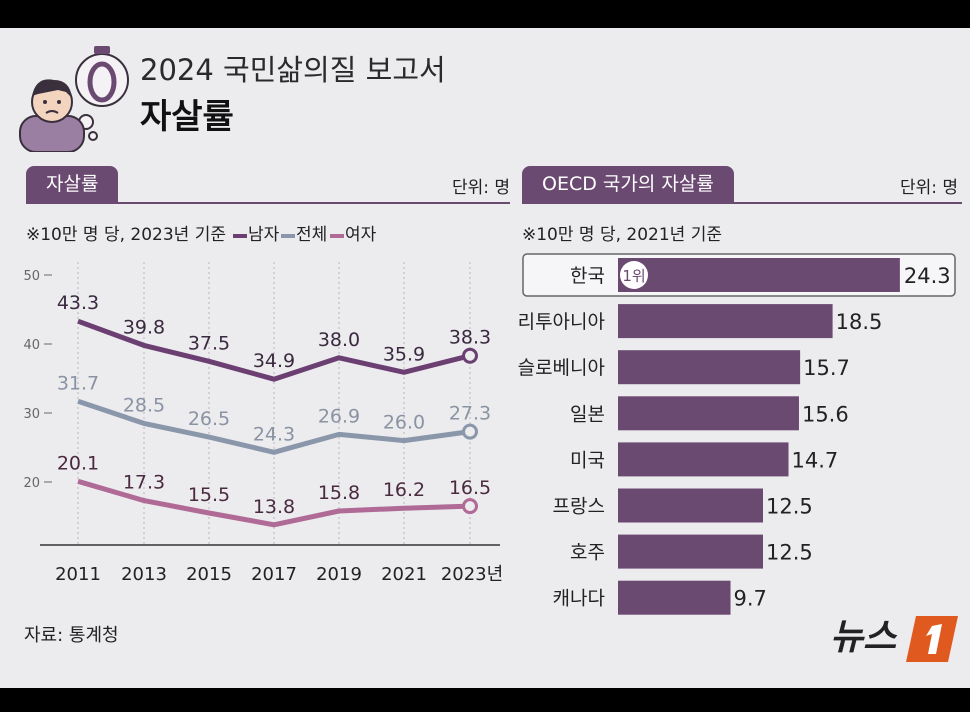  What do you see at coordinates (339, 340) in the screenshot?
I see `data-label-male: 38.0` at bounding box center [339, 340].